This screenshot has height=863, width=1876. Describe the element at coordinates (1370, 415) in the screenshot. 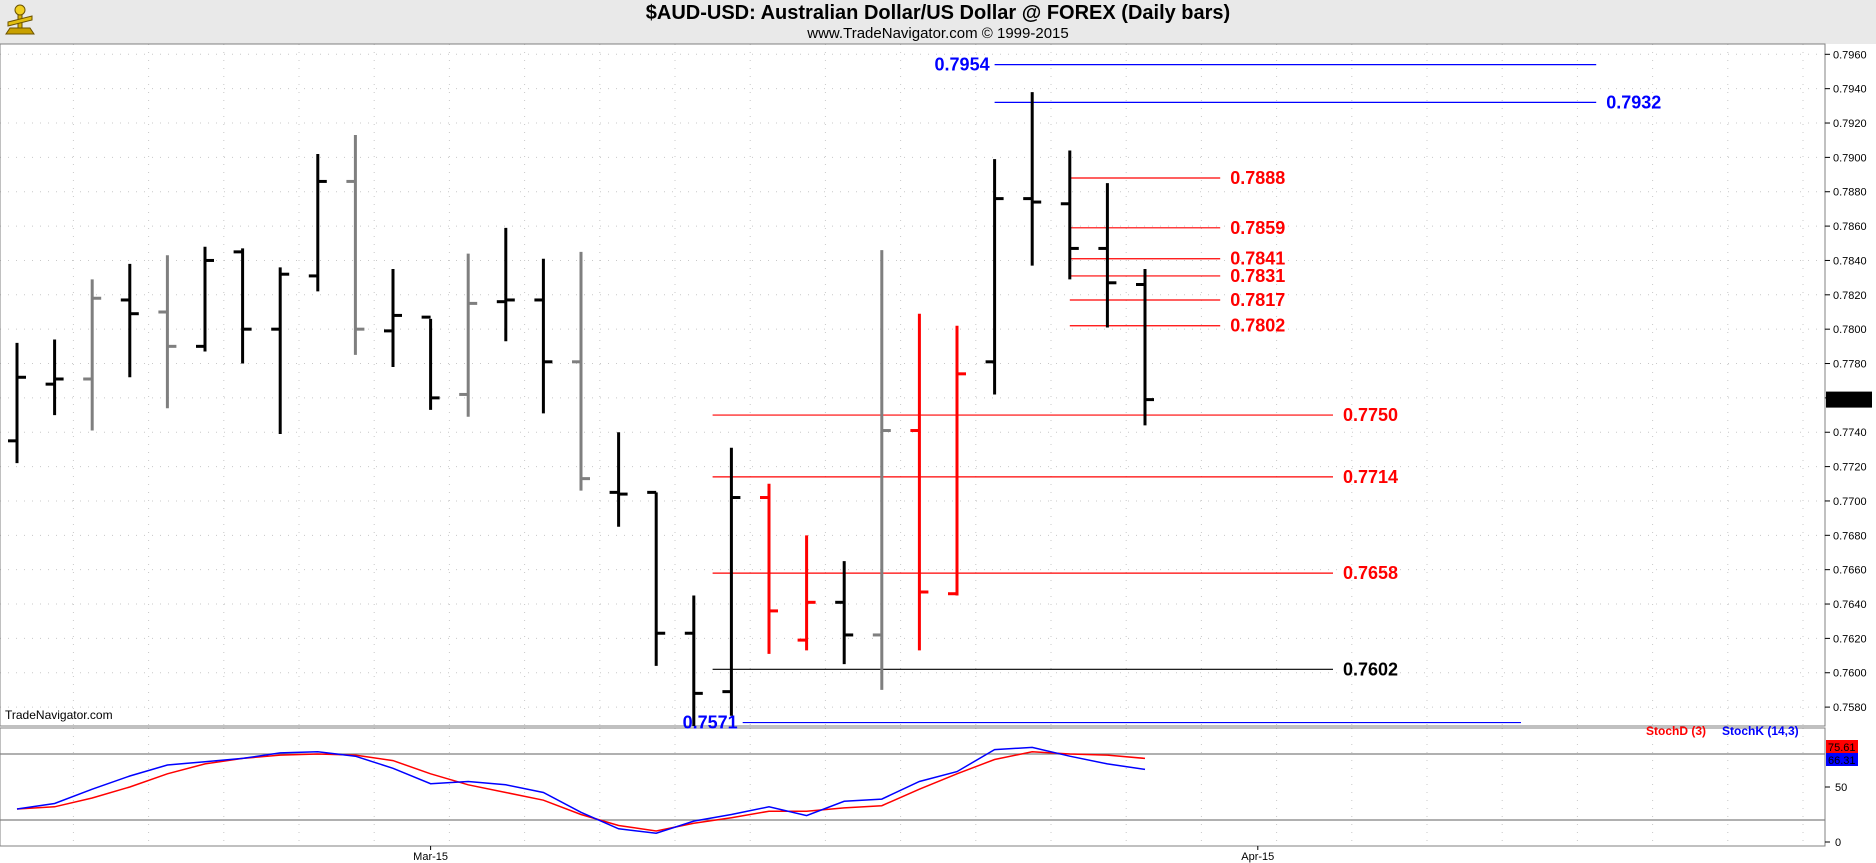

I see `level-label-0.7750: 0.7750` at that location.